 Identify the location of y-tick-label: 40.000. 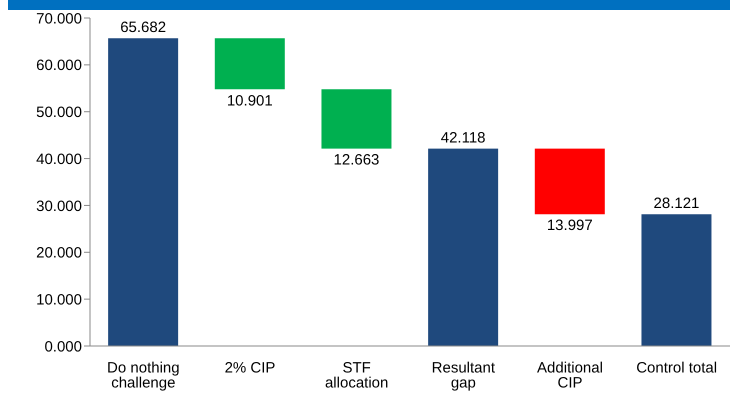
(59, 159).